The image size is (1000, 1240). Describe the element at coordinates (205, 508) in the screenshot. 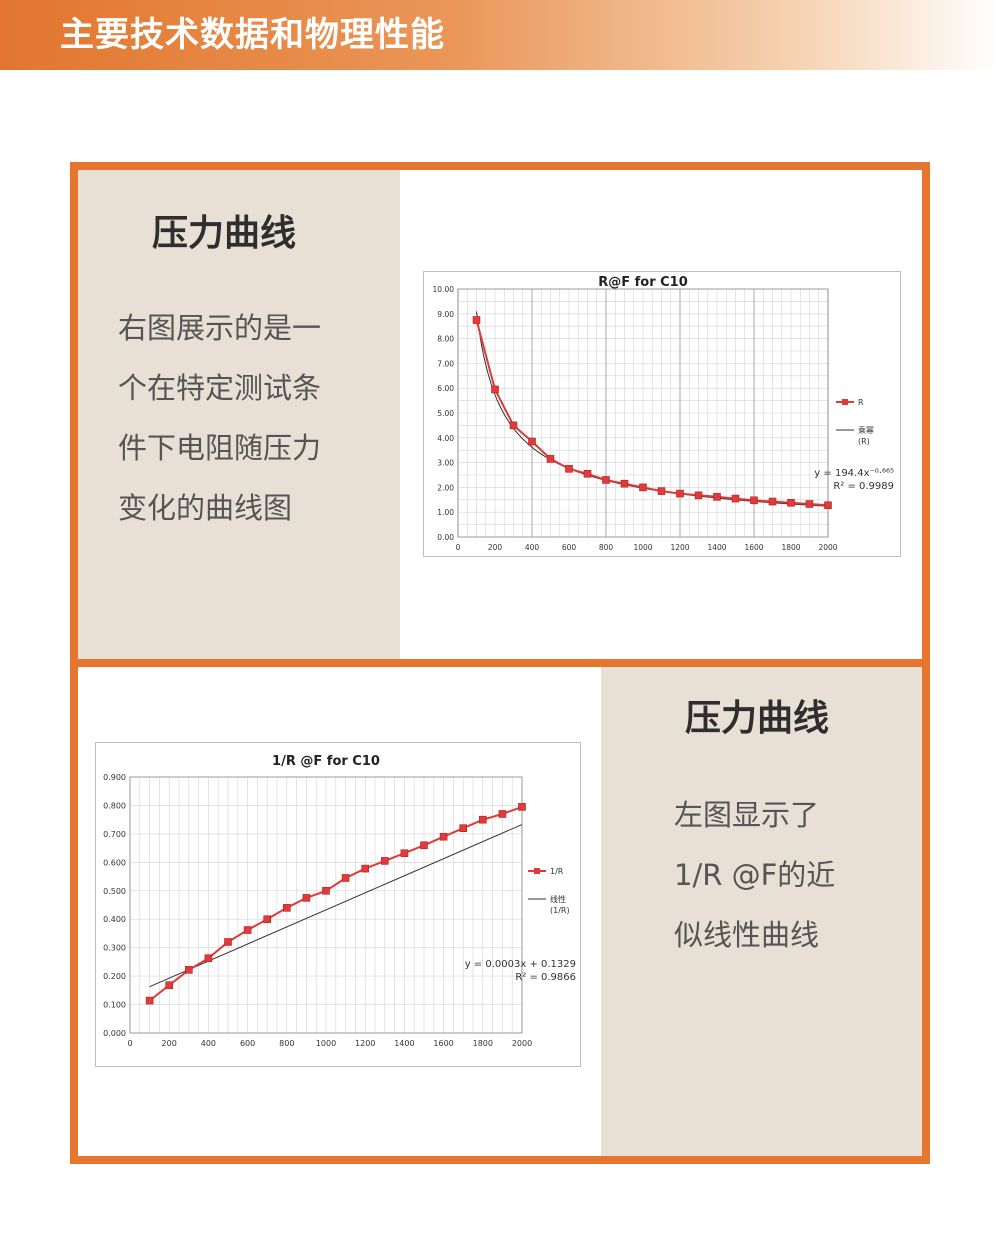

I see `description-line: 变化的曲线图` at that location.